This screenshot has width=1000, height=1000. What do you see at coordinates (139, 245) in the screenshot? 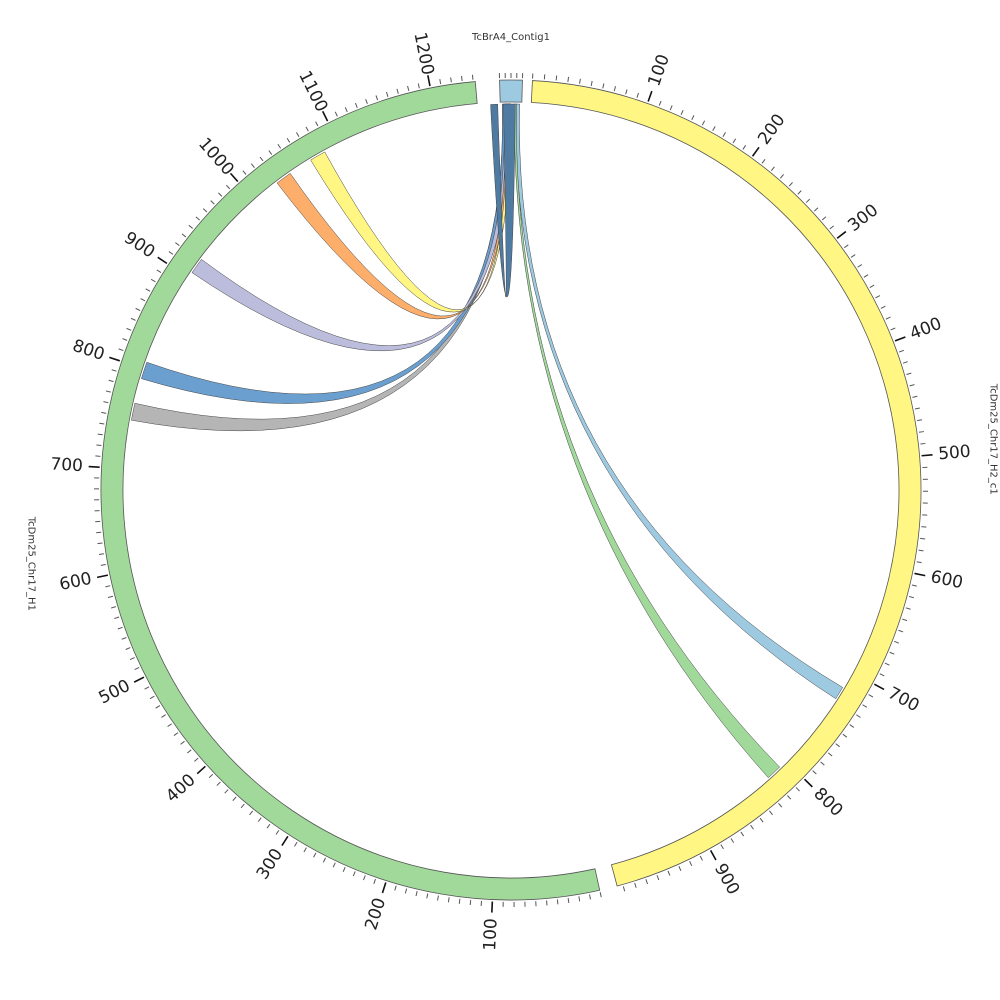
I see `tick-label: 900` at bounding box center [139, 245].